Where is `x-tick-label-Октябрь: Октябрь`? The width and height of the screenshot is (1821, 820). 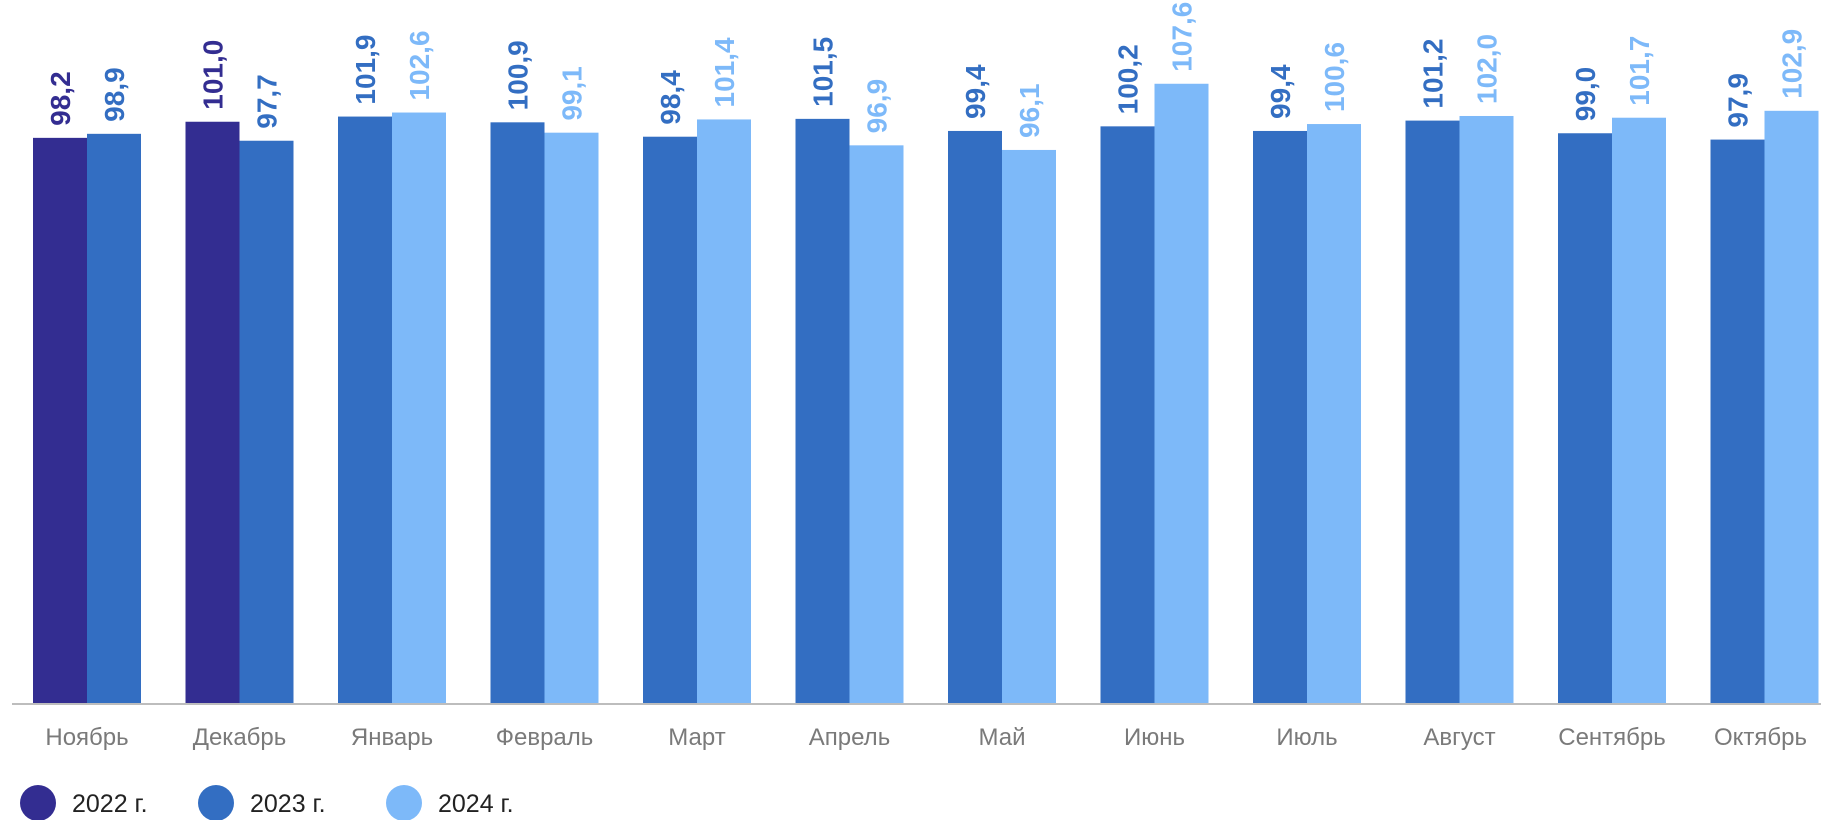 x-tick-label-Октябрь: Октябрь is located at coordinates (1760, 737).